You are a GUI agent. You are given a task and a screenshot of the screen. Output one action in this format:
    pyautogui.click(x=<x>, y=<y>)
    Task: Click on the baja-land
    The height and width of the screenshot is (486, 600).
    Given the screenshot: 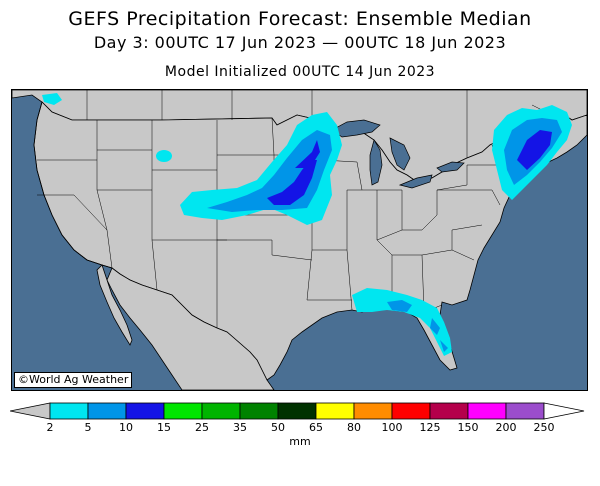 What is the action you would take?
    pyautogui.click(x=114, y=305)
    